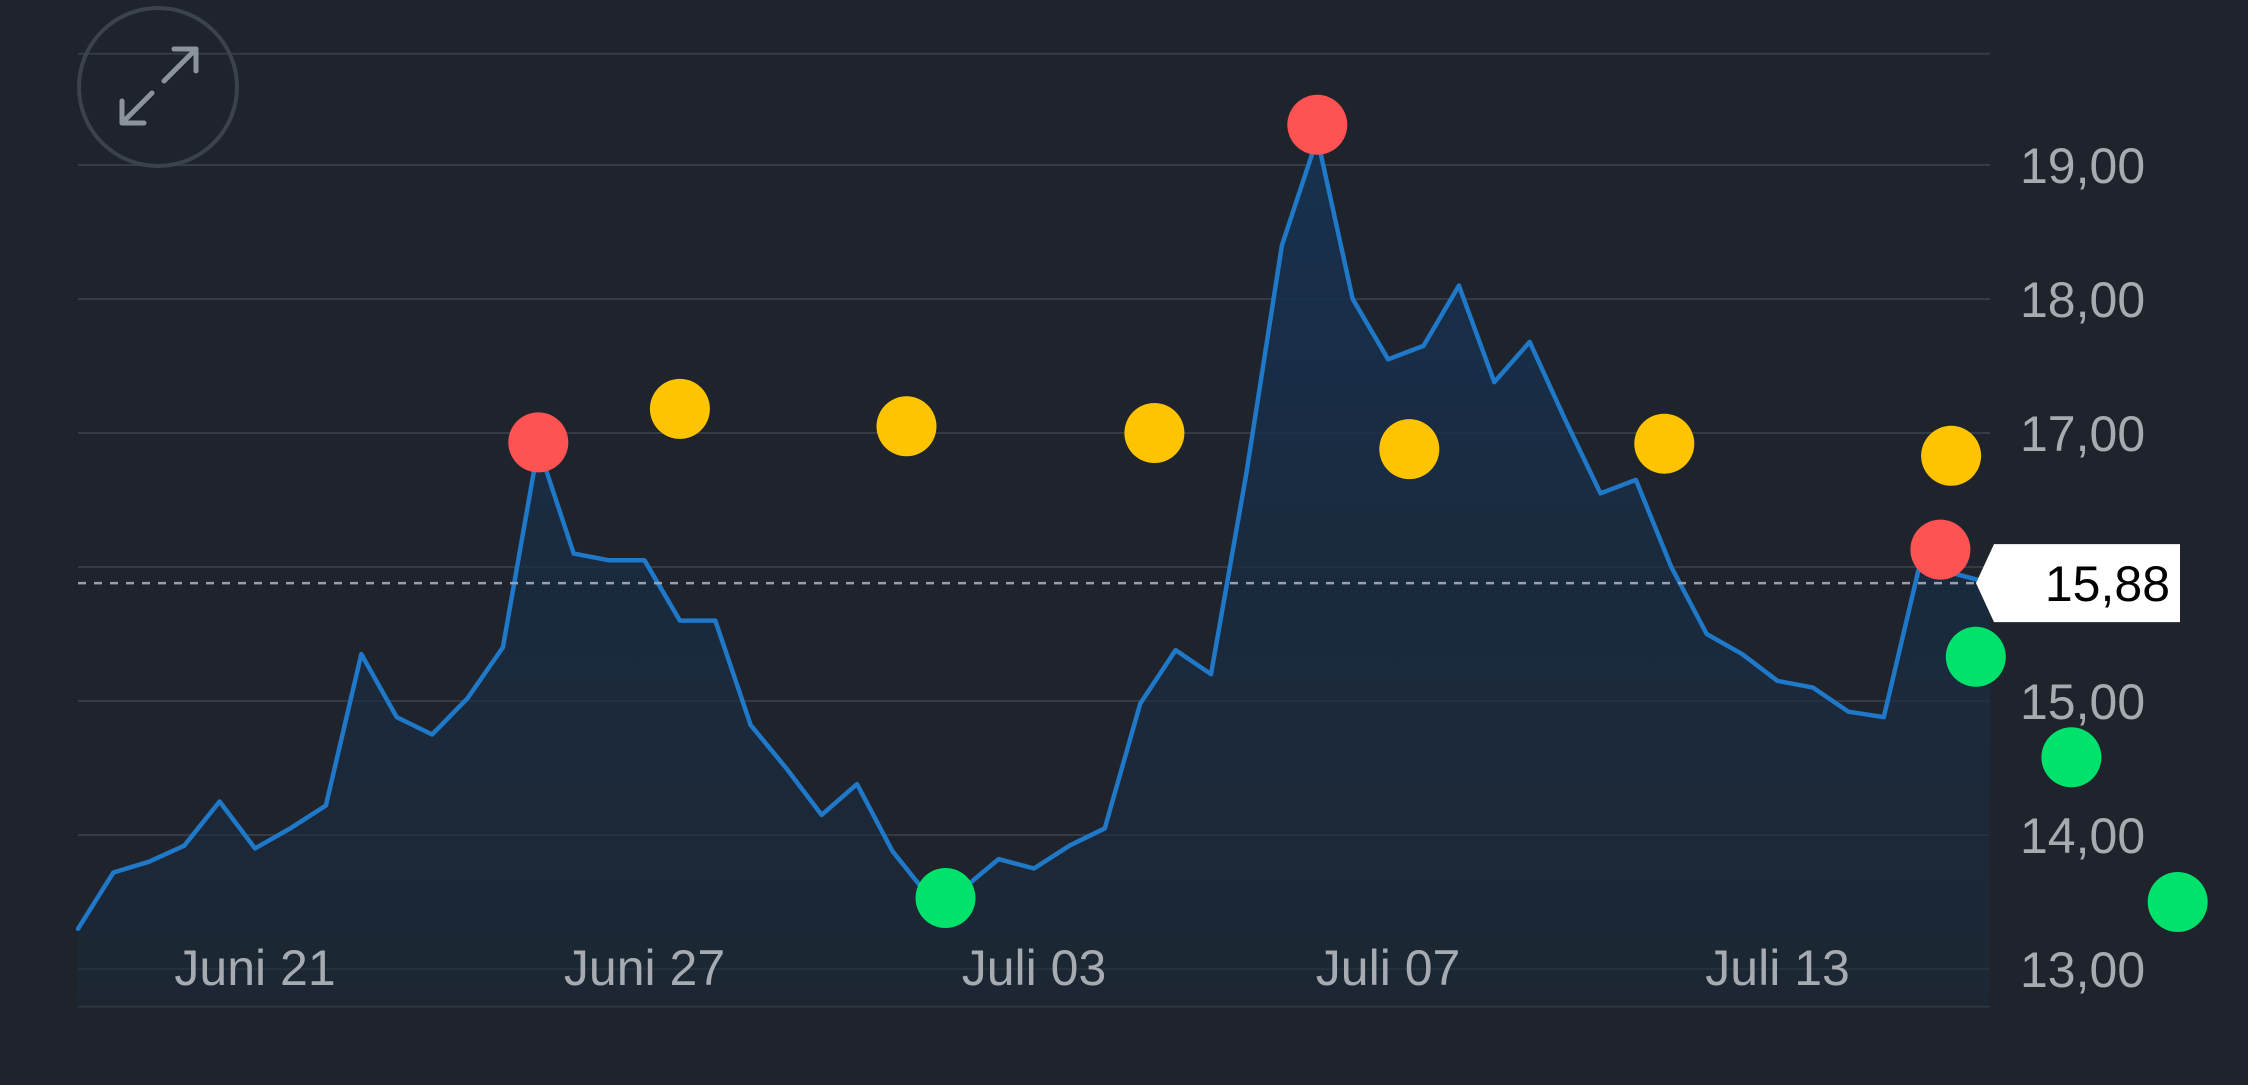 Image resolution: width=2248 pixels, height=1085 pixels. What do you see at coordinates (2107, 584) in the screenshot?
I see `current-price-value: 15,88` at bounding box center [2107, 584].